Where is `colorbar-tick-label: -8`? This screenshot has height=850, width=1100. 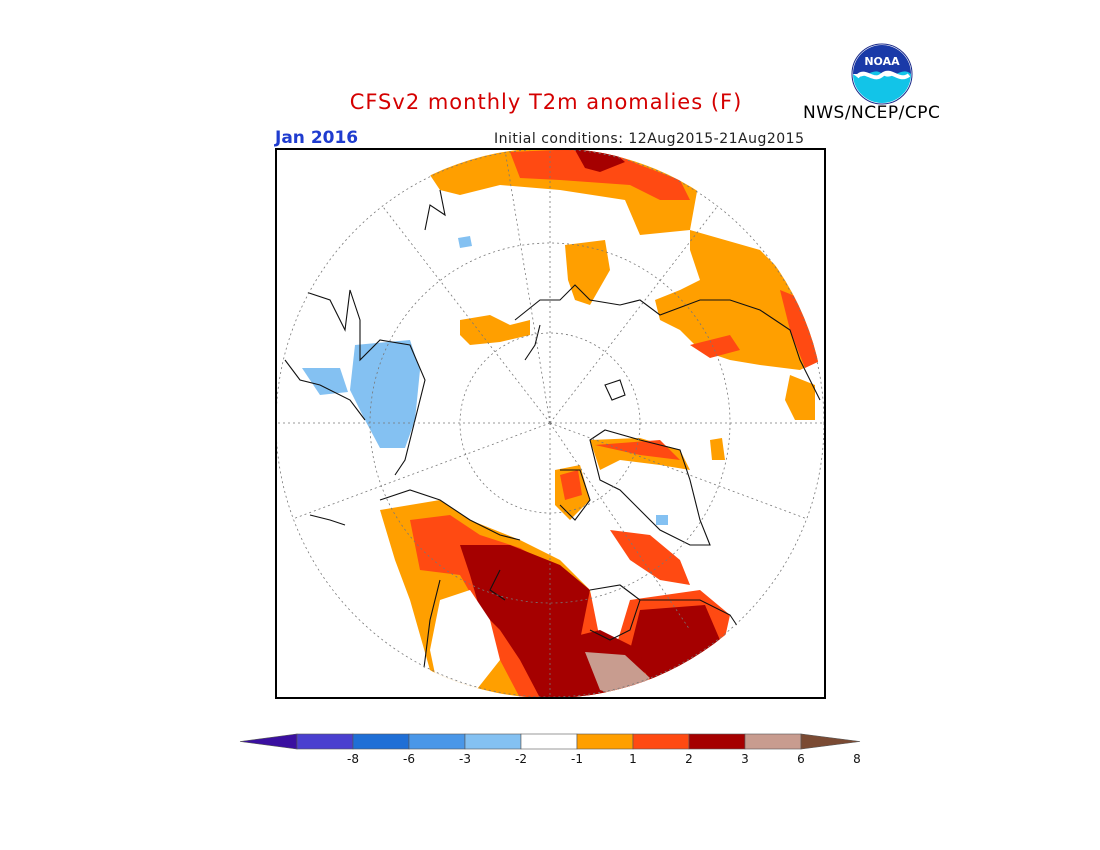 colorbar-tick-label: -8 is located at coordinates (353, 759).